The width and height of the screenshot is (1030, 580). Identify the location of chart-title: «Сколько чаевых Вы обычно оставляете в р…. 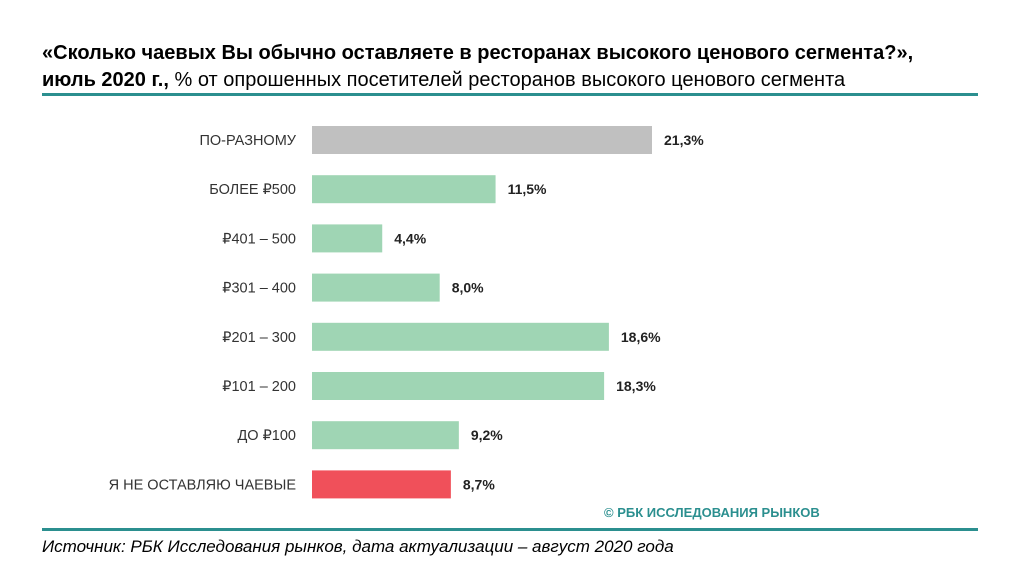
(517, 67).